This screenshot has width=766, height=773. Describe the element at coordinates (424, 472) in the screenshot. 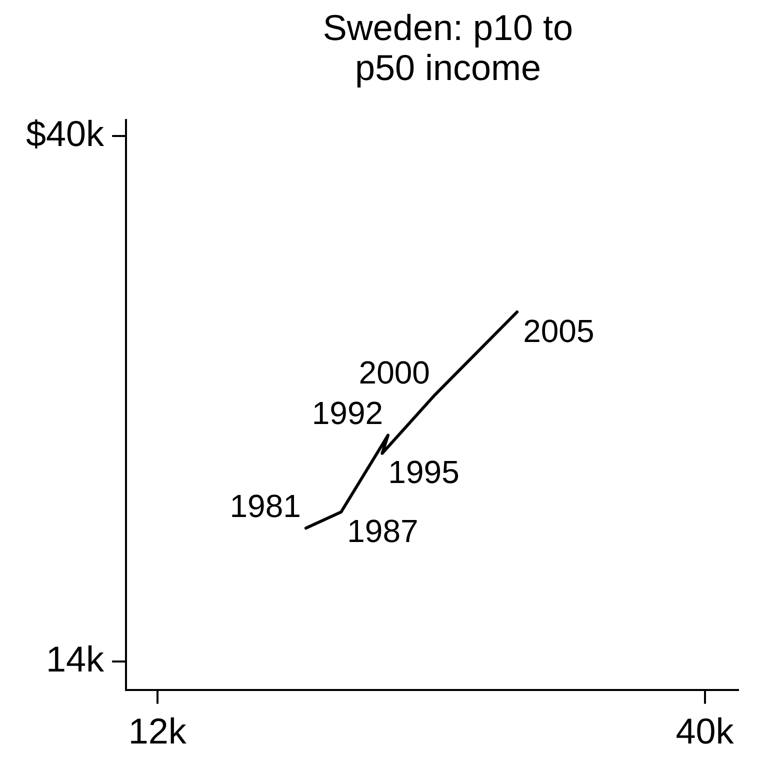

I see `annotation: 1995` at that location.